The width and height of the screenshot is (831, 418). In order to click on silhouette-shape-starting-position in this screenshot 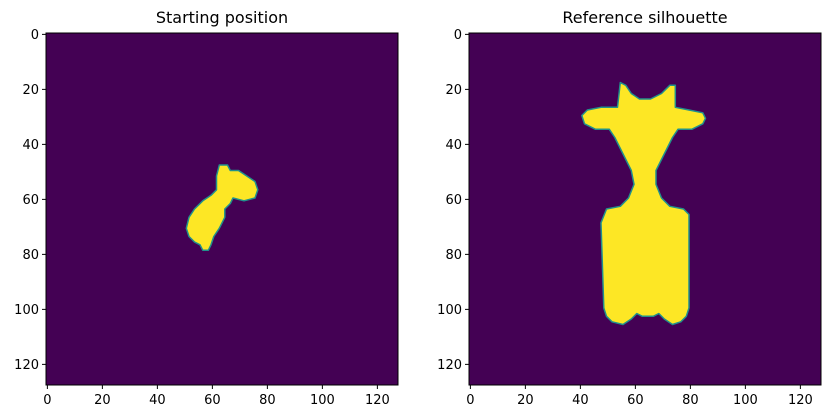, I will do `click(222, 208)`.